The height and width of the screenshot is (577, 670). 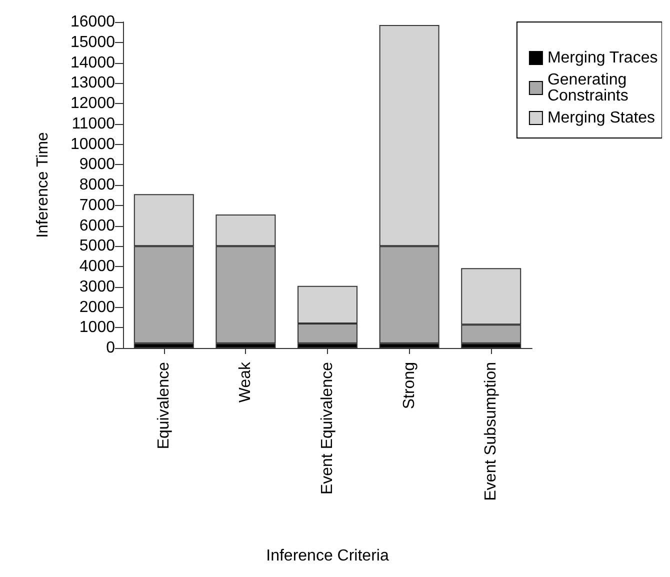 What do you see at coordinates (97, 165) in the screenshot?
I see `y-tick-label: 9000` at bounding box center [97, 165].